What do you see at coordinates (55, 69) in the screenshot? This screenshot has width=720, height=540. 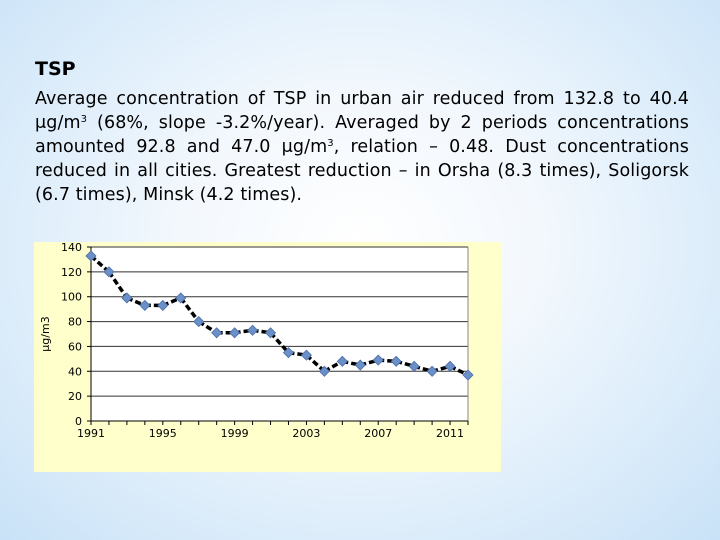 I see `slide-title: TSP` at bounding box center [55, 69].